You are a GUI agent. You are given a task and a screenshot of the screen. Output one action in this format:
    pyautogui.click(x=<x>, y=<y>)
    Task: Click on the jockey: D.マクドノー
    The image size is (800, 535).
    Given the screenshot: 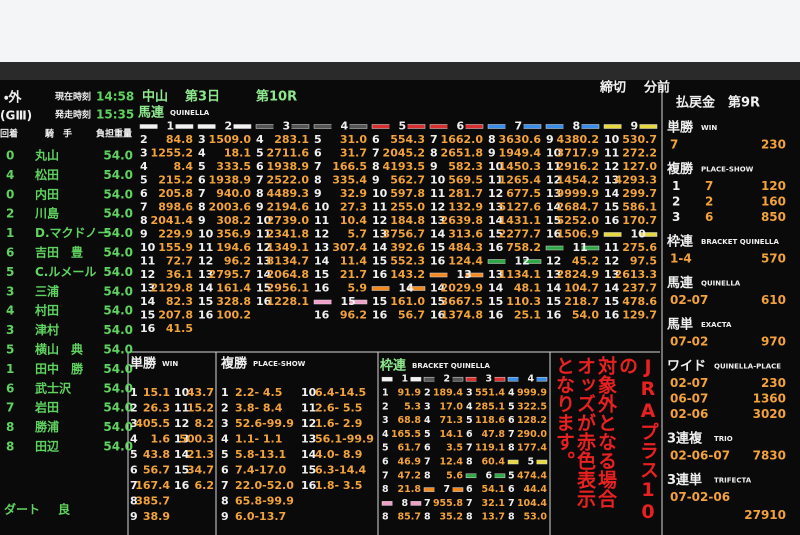 What is the action you would take?
    pyautogui.click(x=72, y=233)
    